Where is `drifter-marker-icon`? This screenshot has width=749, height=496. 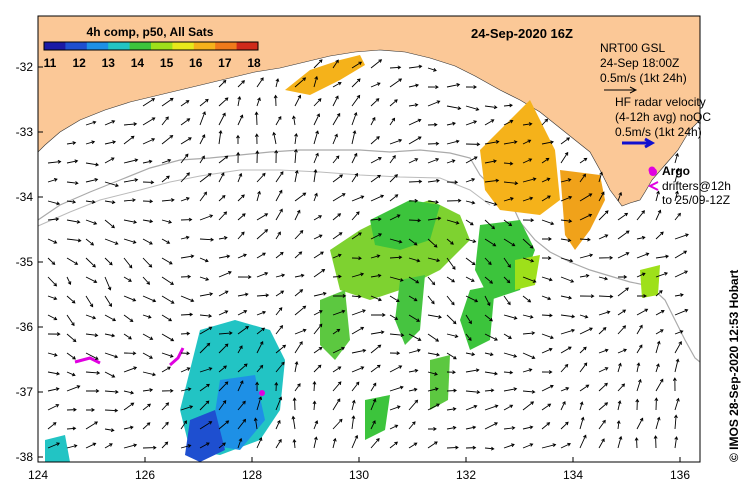
drifter-marker-icon is located at coordinates (653, 186).